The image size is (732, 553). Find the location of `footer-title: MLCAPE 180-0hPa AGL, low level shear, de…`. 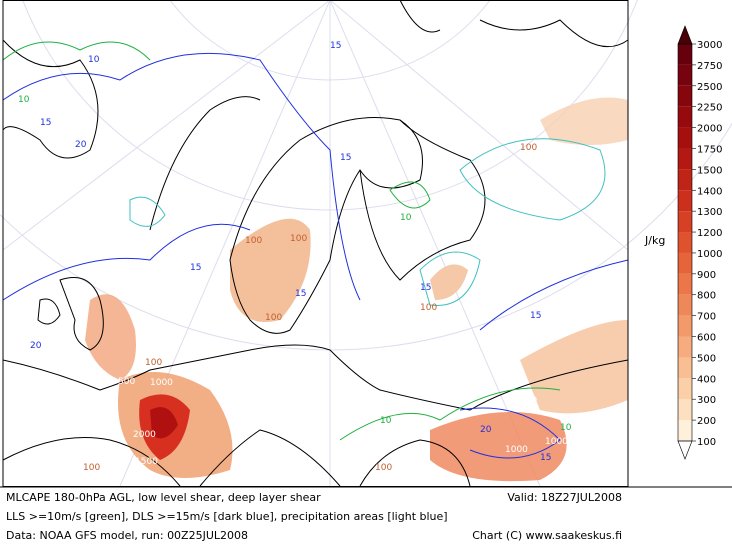

footer-title: MLCAPE 180-0hPa AGL, low level shear, de… is located at coordinates (163, 497).